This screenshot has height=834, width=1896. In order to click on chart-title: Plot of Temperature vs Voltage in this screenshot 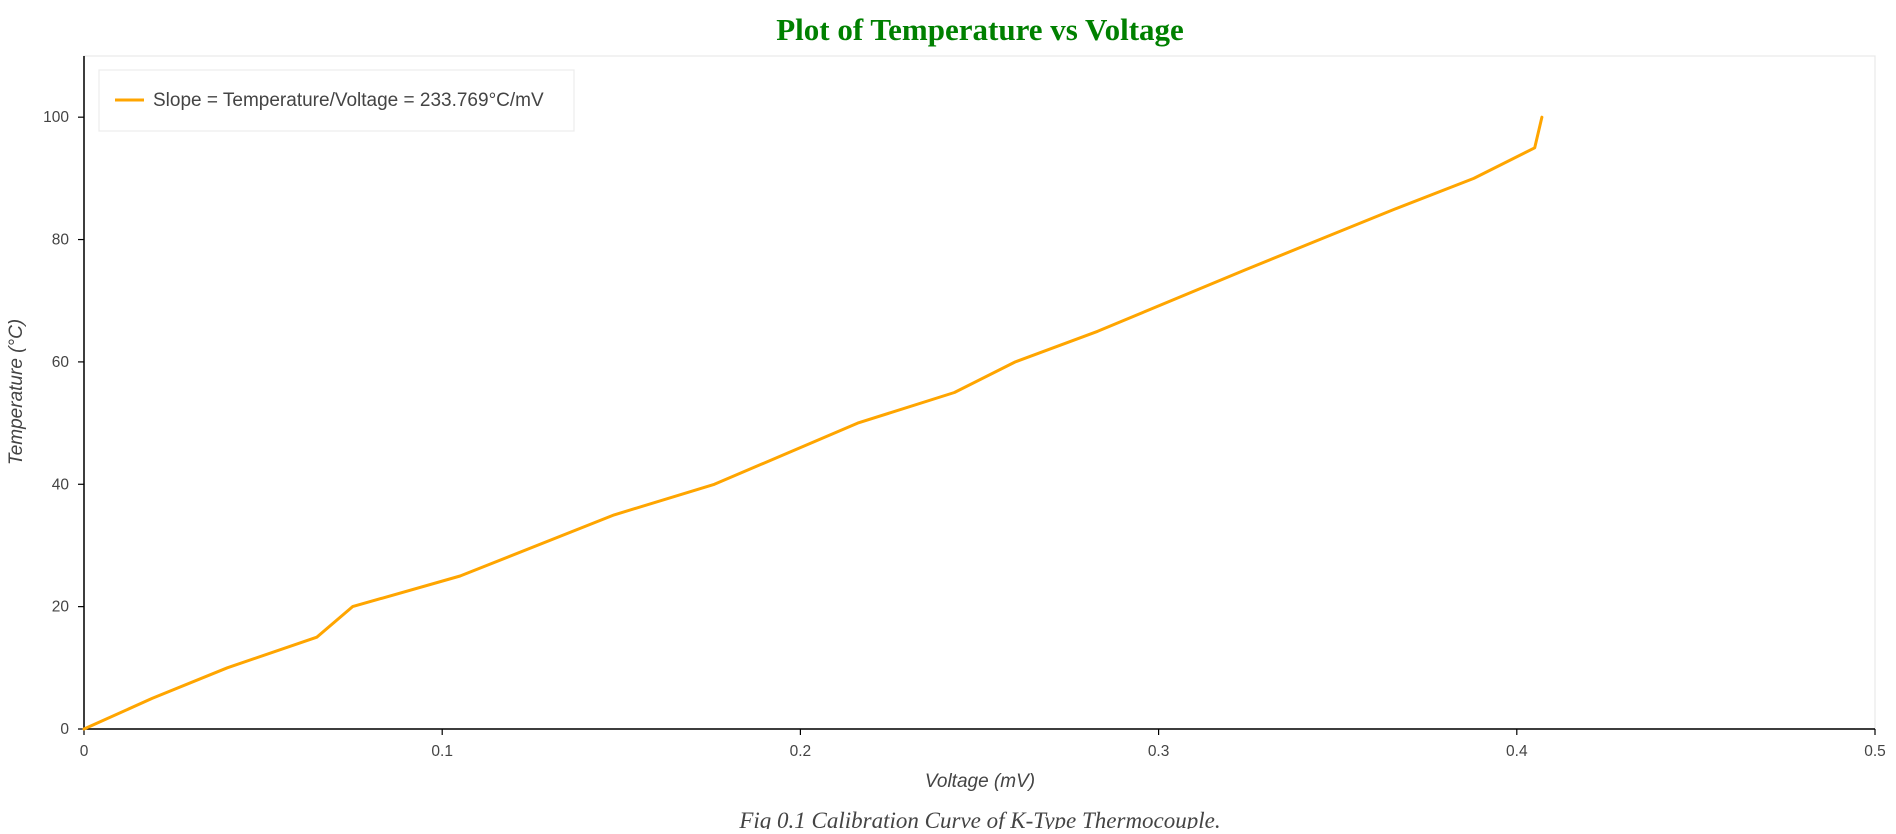, I will do `click(980, 29)`.